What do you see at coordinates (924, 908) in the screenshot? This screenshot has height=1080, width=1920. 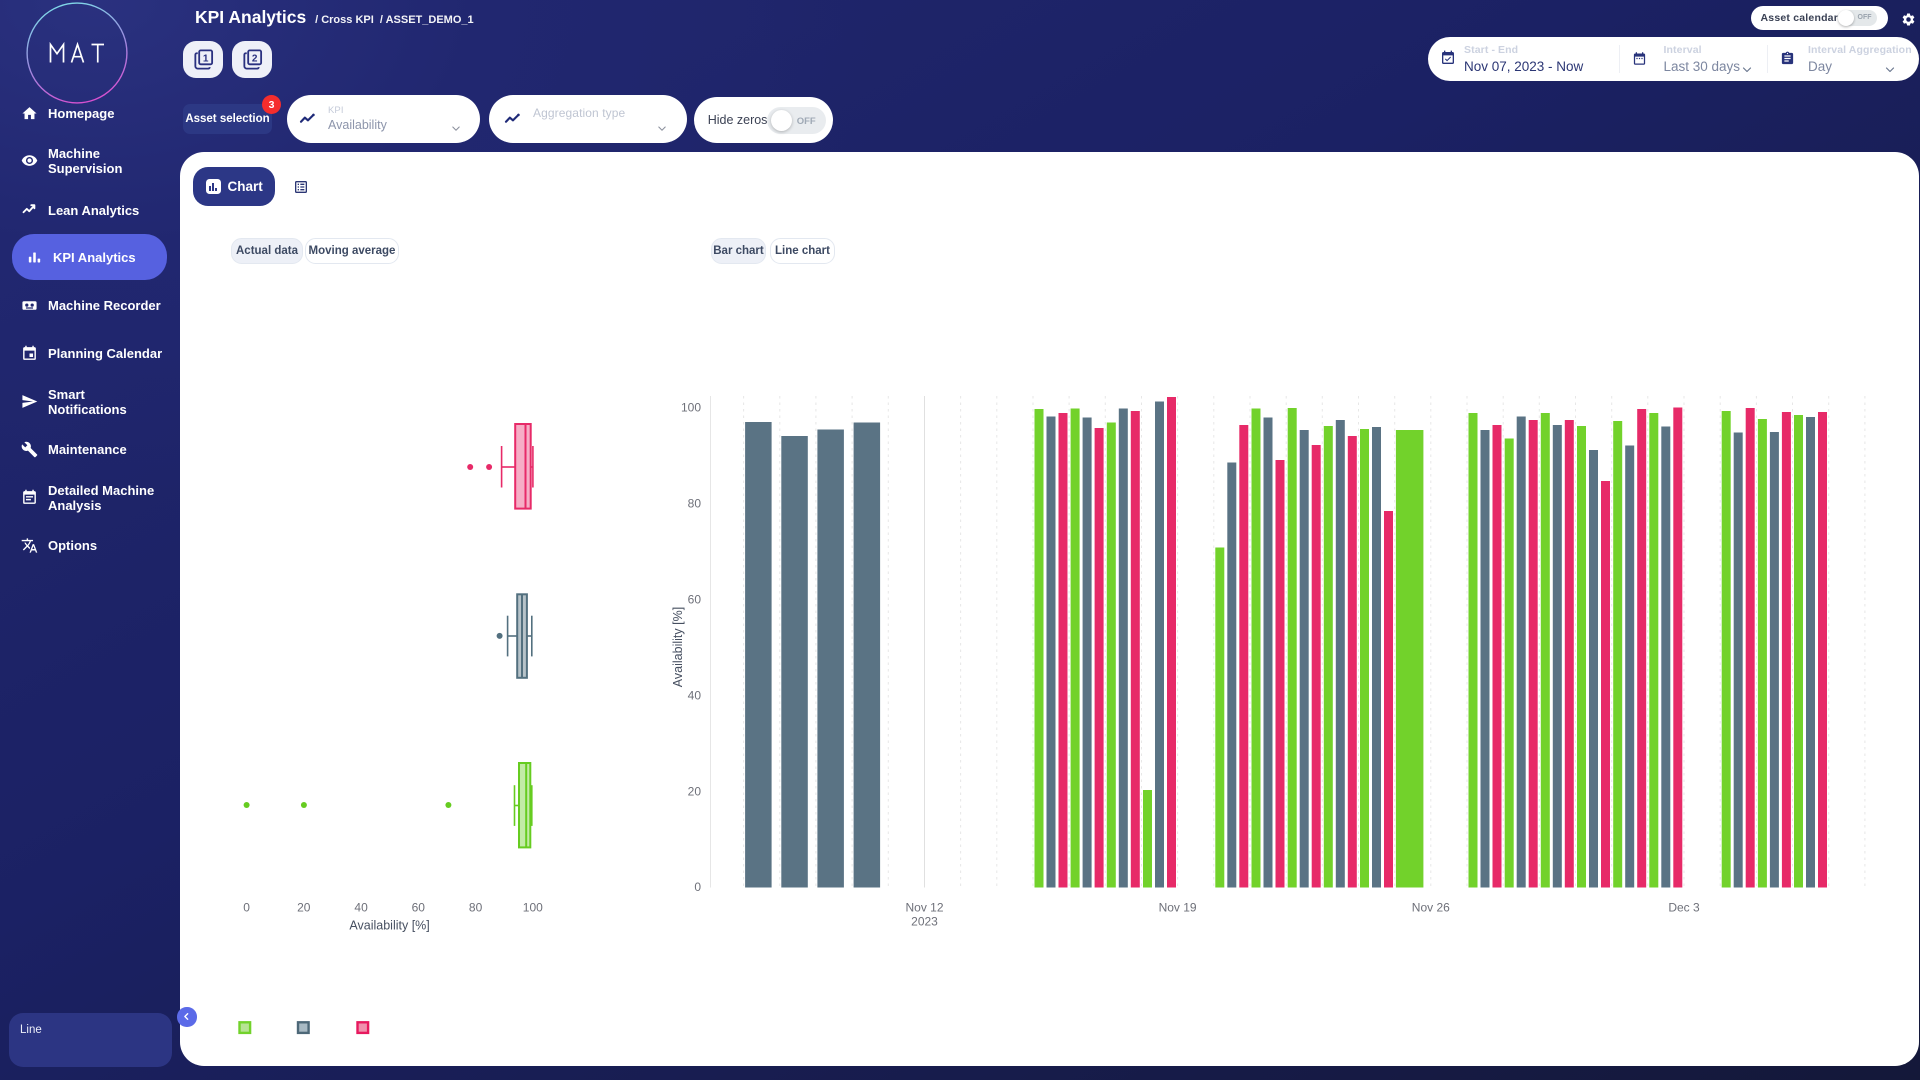 I see `svg-text: Nov 12` at bounding box center [924, 908].